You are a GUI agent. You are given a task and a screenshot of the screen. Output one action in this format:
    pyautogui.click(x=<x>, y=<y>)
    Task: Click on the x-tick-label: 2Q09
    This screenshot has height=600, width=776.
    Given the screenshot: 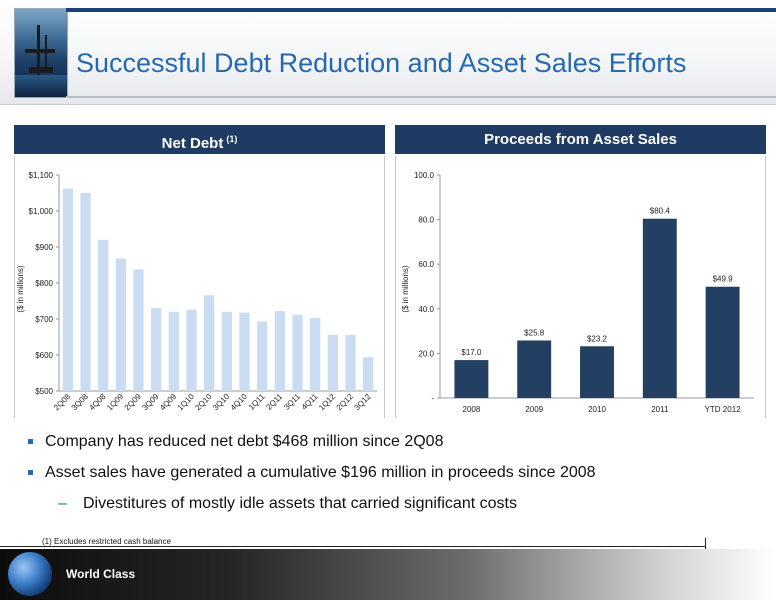 What is the action you would take?
    pyautogui.click(x=133, y=402)
    